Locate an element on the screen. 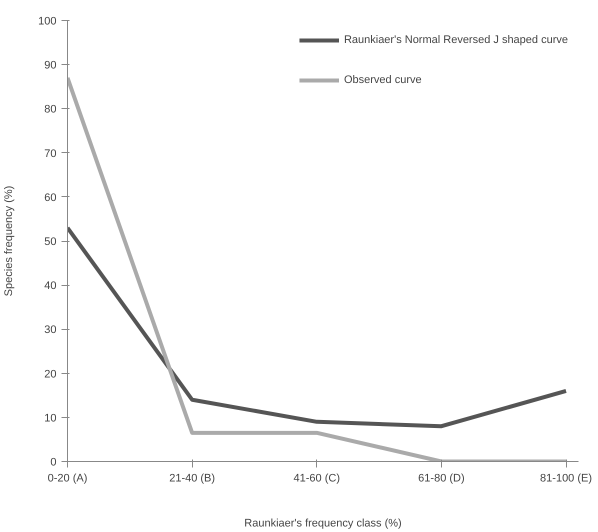 This screenshot has height=532, width=598. legend-label: Observed curve is located at coordinates (383, 80).